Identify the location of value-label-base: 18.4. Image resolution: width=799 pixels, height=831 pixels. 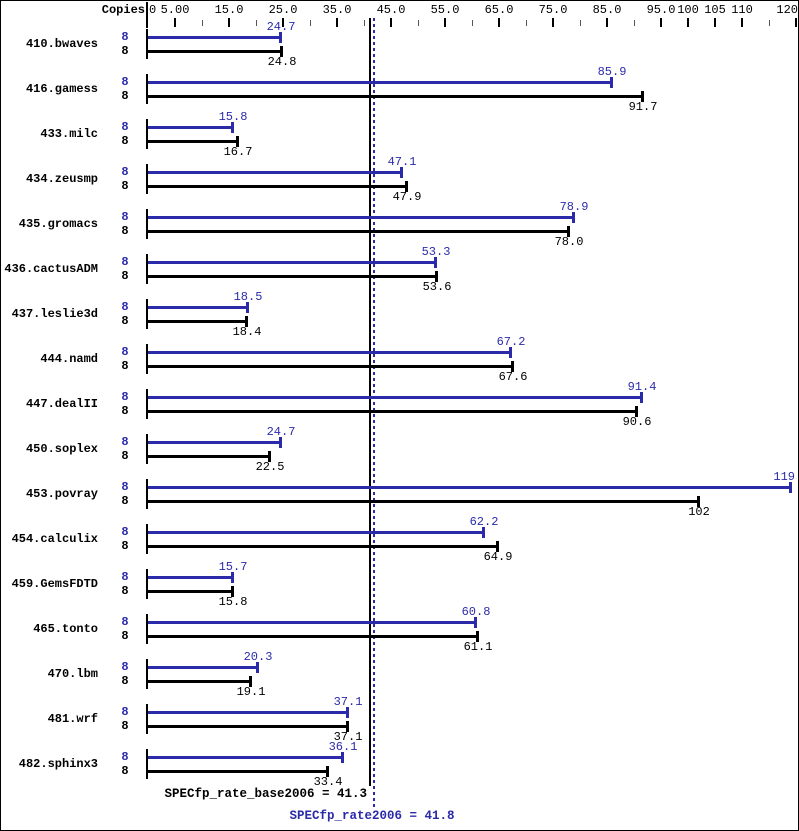
(247, 332).